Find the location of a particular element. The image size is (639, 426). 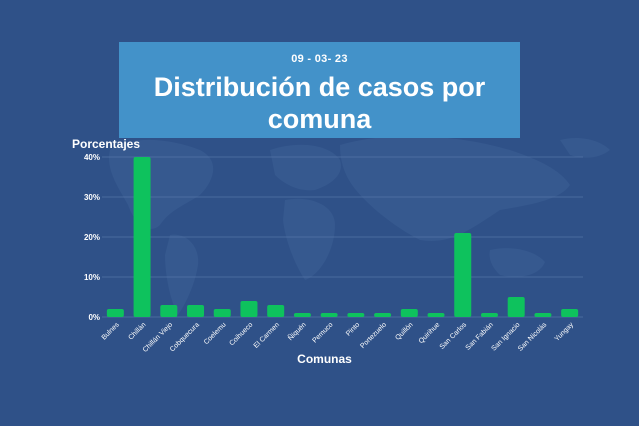

x-tick-label: Quirihue is located at coordinates (430, 333).